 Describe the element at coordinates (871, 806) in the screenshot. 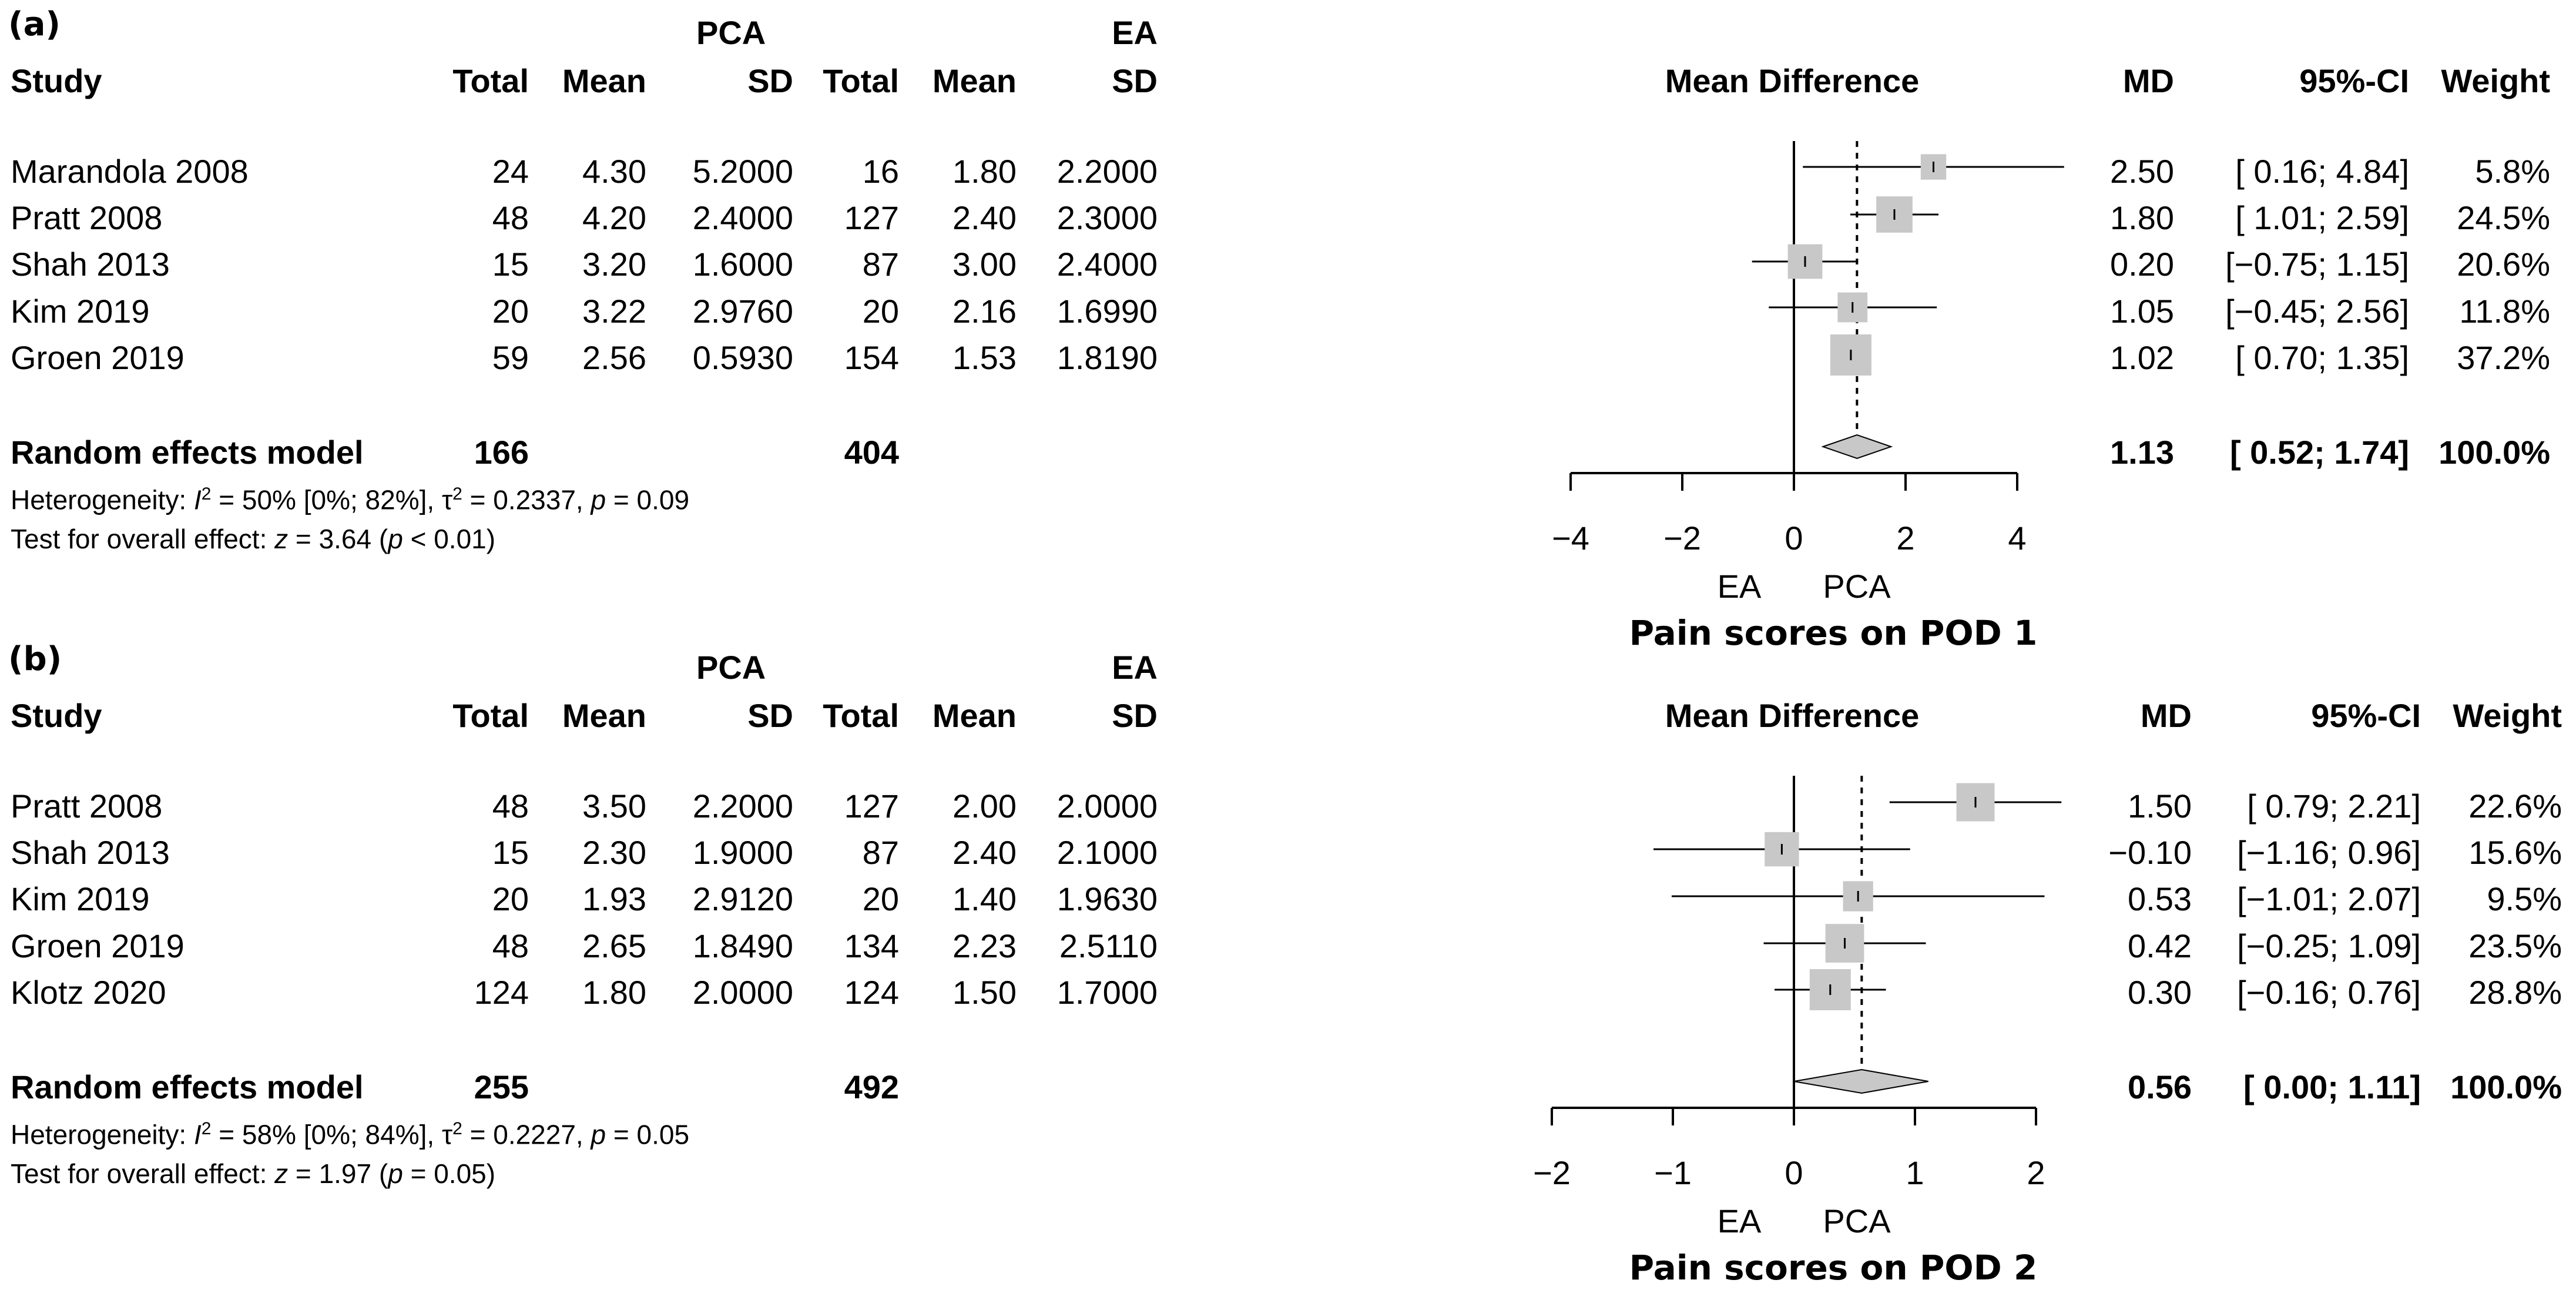

I see `total-c: 127` at that location.